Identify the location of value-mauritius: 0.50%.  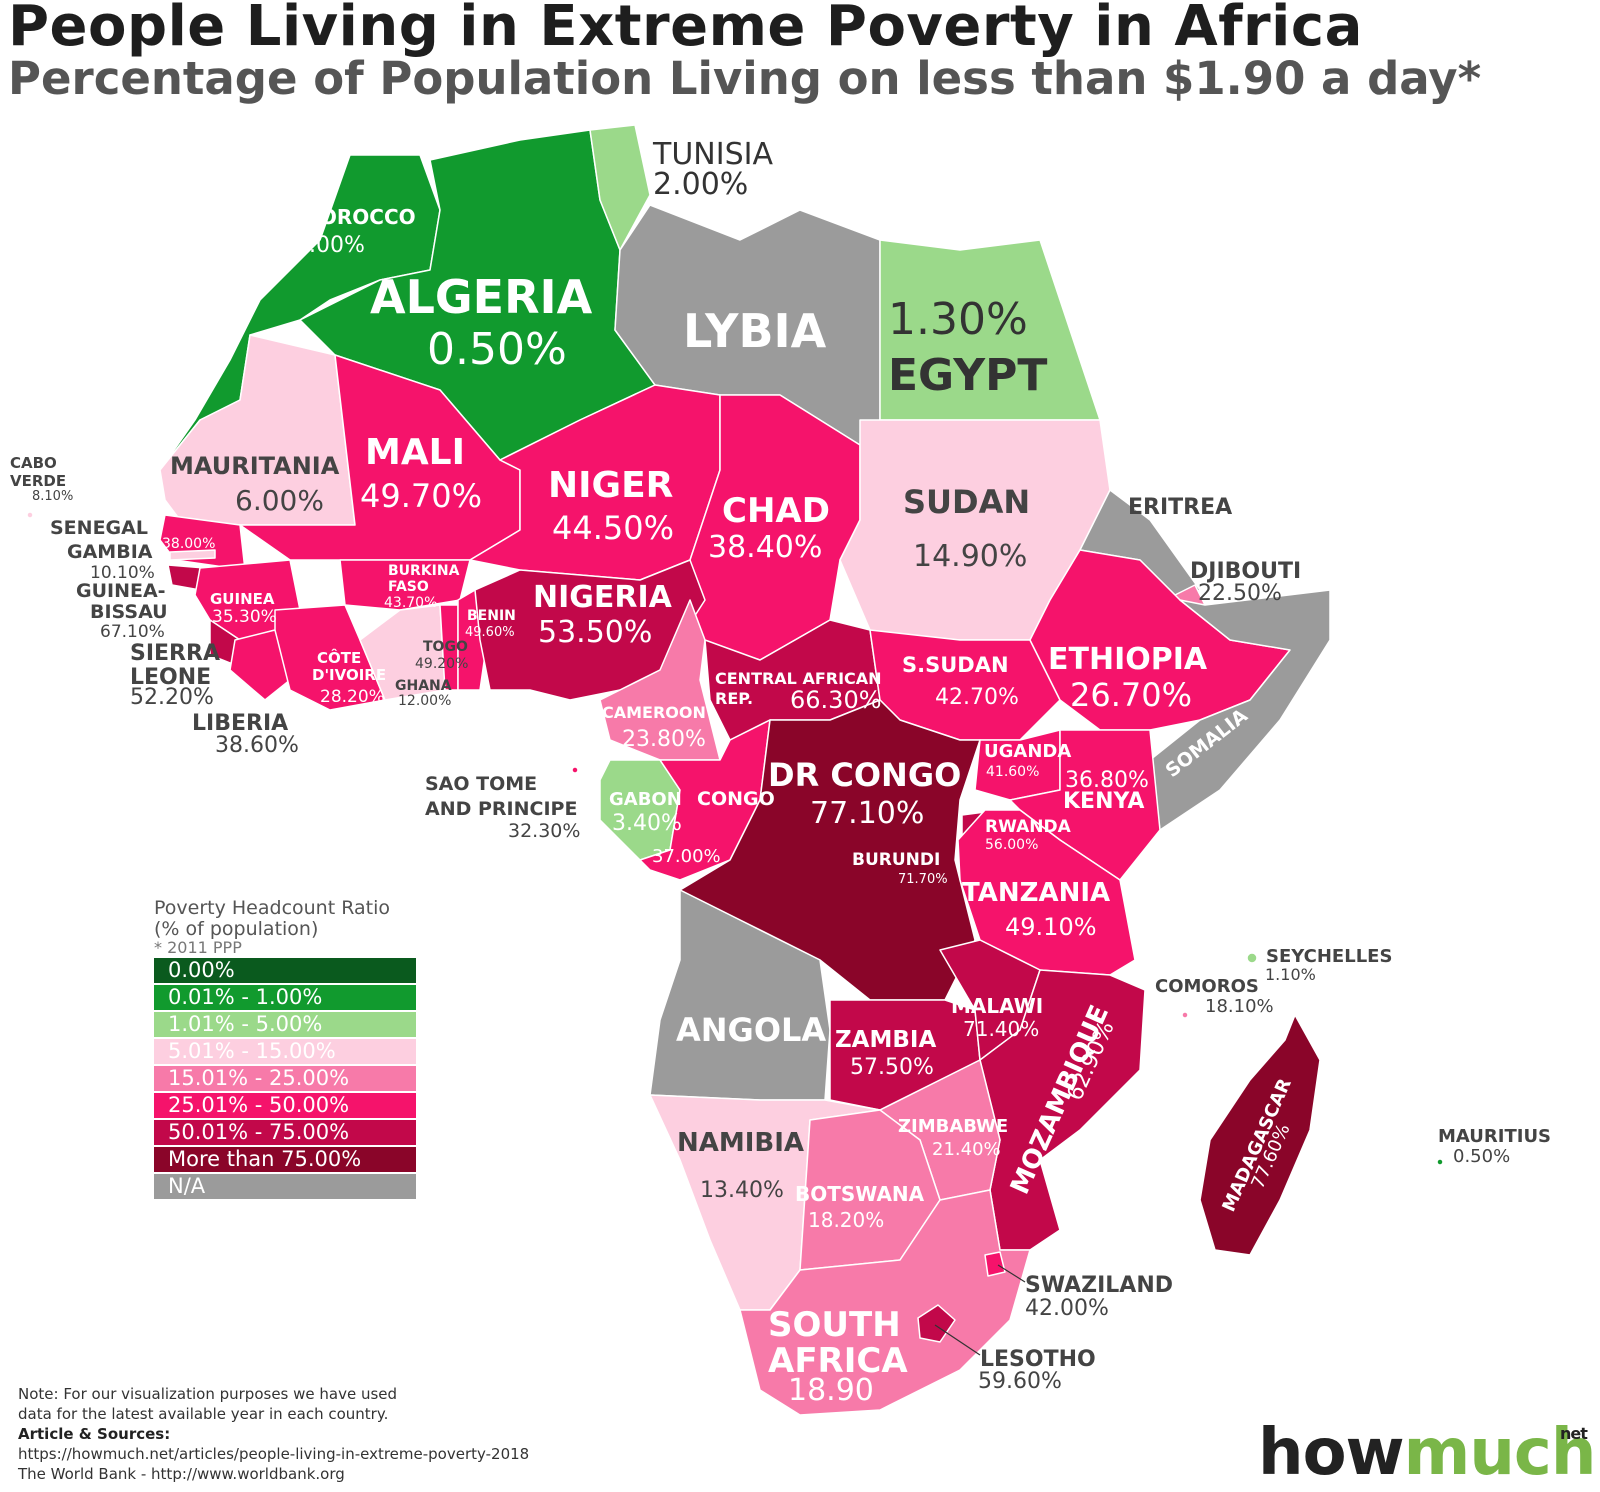
(1481, 1156).